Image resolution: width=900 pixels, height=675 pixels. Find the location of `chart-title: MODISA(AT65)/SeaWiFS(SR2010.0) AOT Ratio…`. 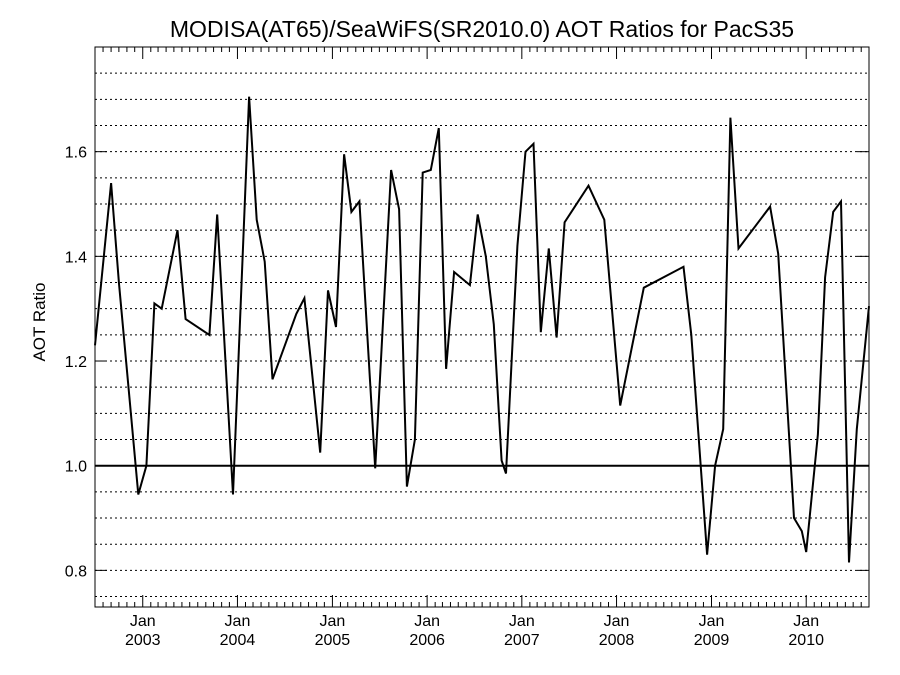

chart-title: MODISA(AT65)/SeaWiFS(SR2010.0) AOT Ratio… is located at coordinates (482, 29).